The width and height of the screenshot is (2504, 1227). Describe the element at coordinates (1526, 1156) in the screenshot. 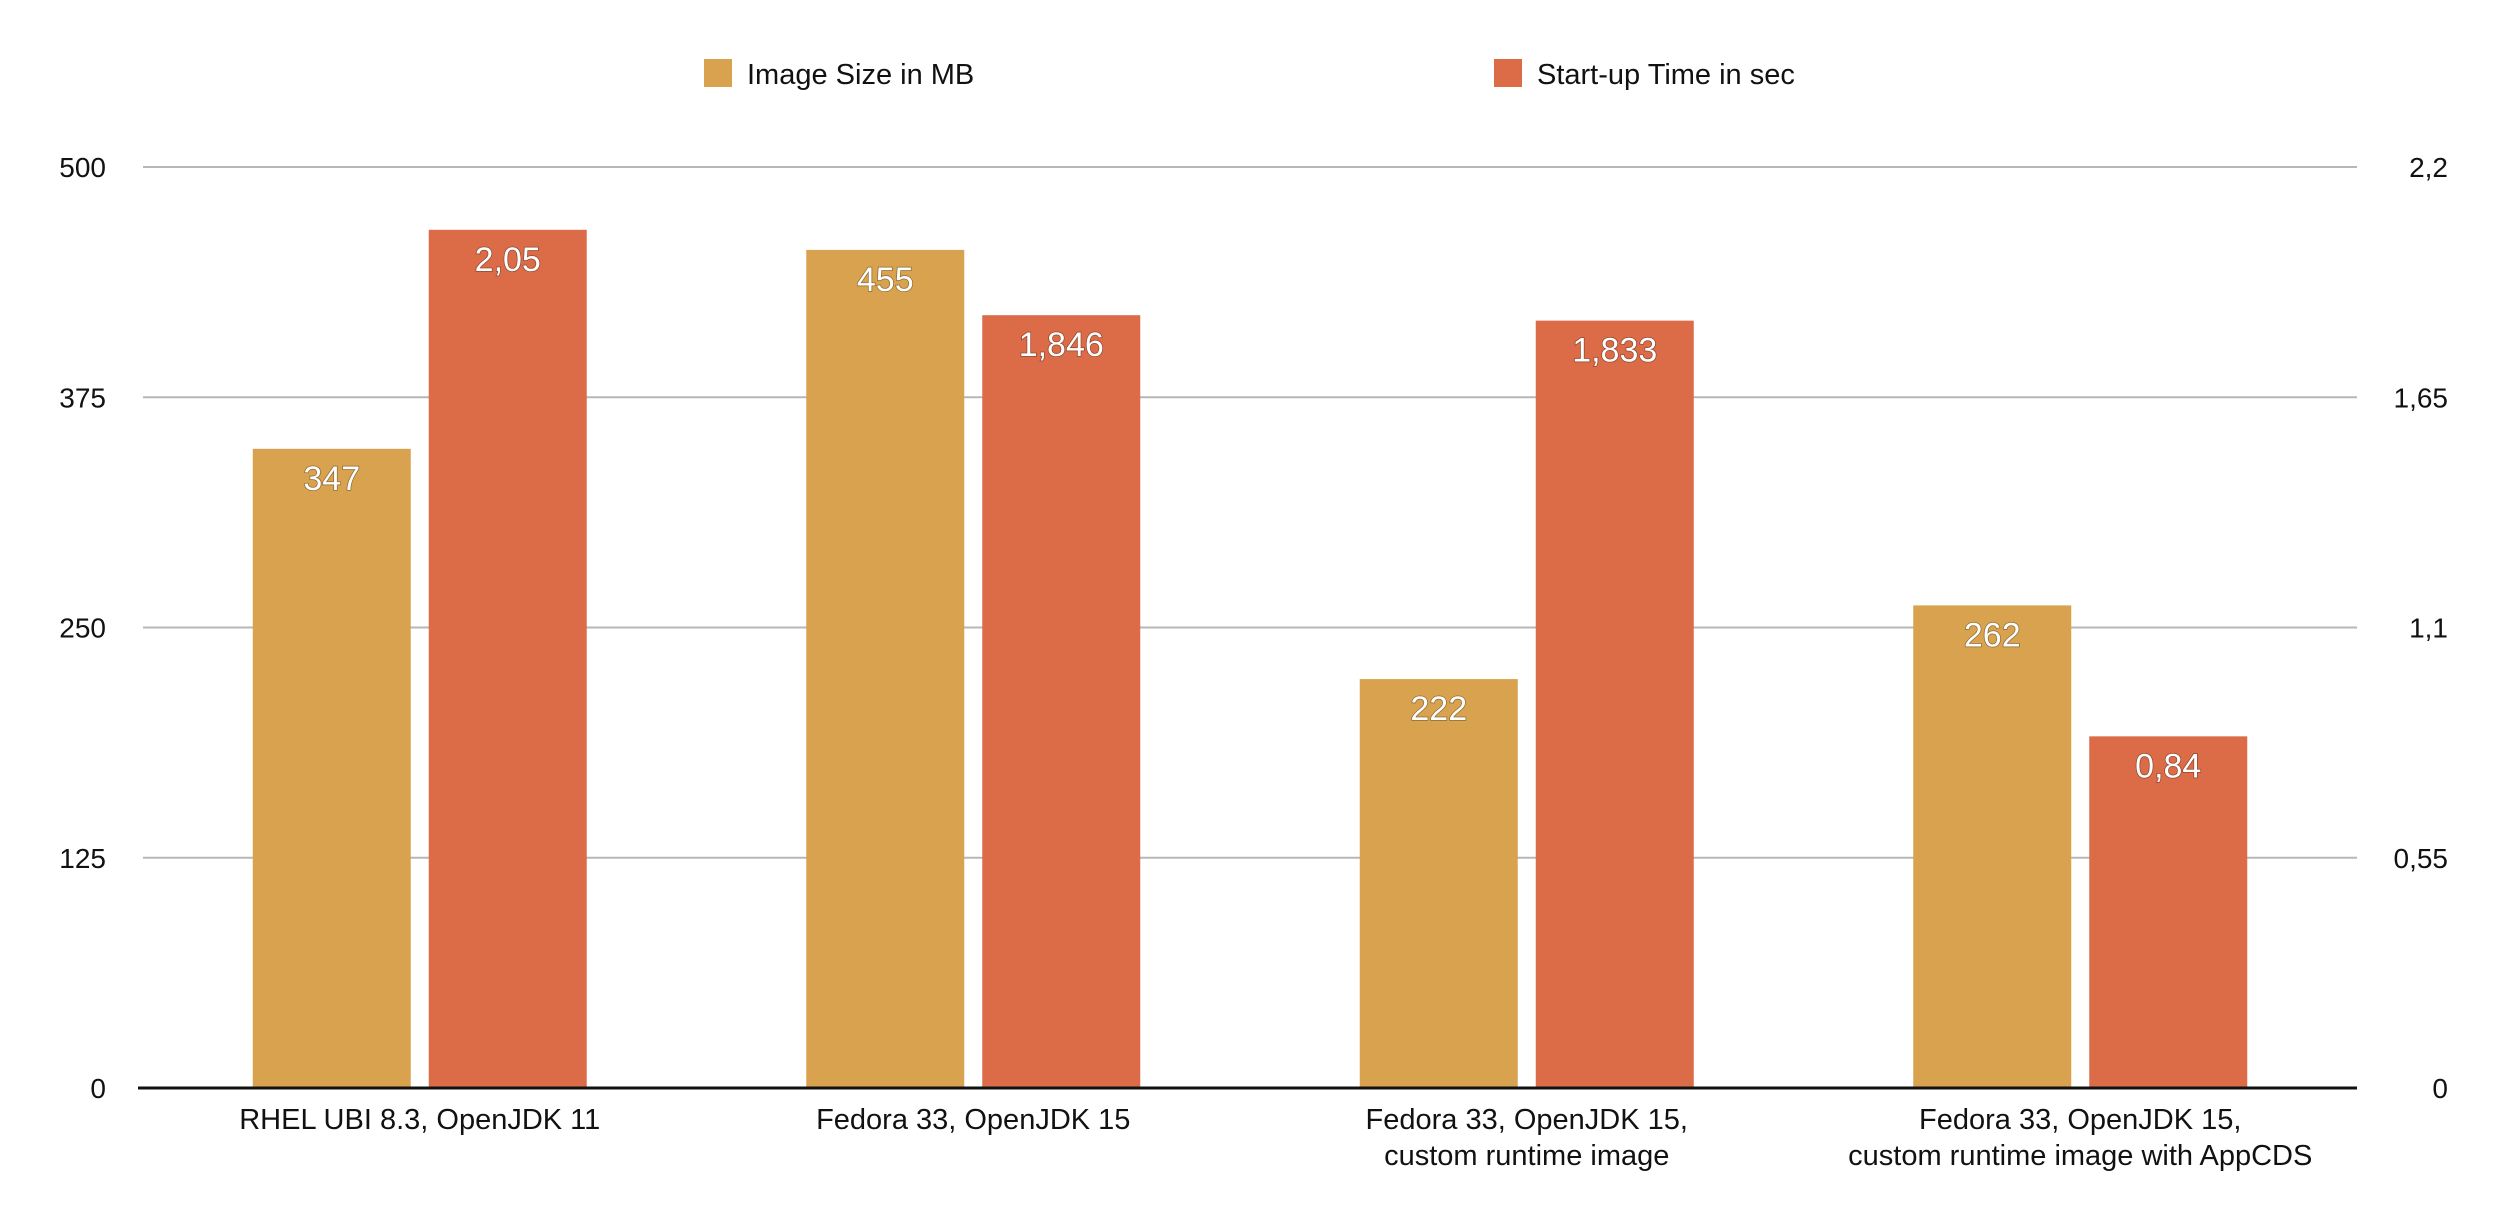

I see `x-category-label: custom runtime image` at that location.